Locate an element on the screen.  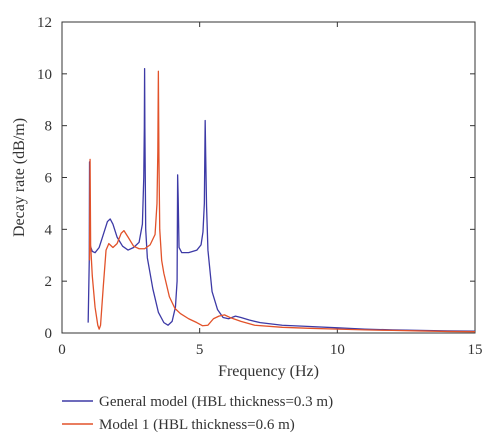
y-axis-label: Decay rate (dB/m) is located at coordinates (19, 177).